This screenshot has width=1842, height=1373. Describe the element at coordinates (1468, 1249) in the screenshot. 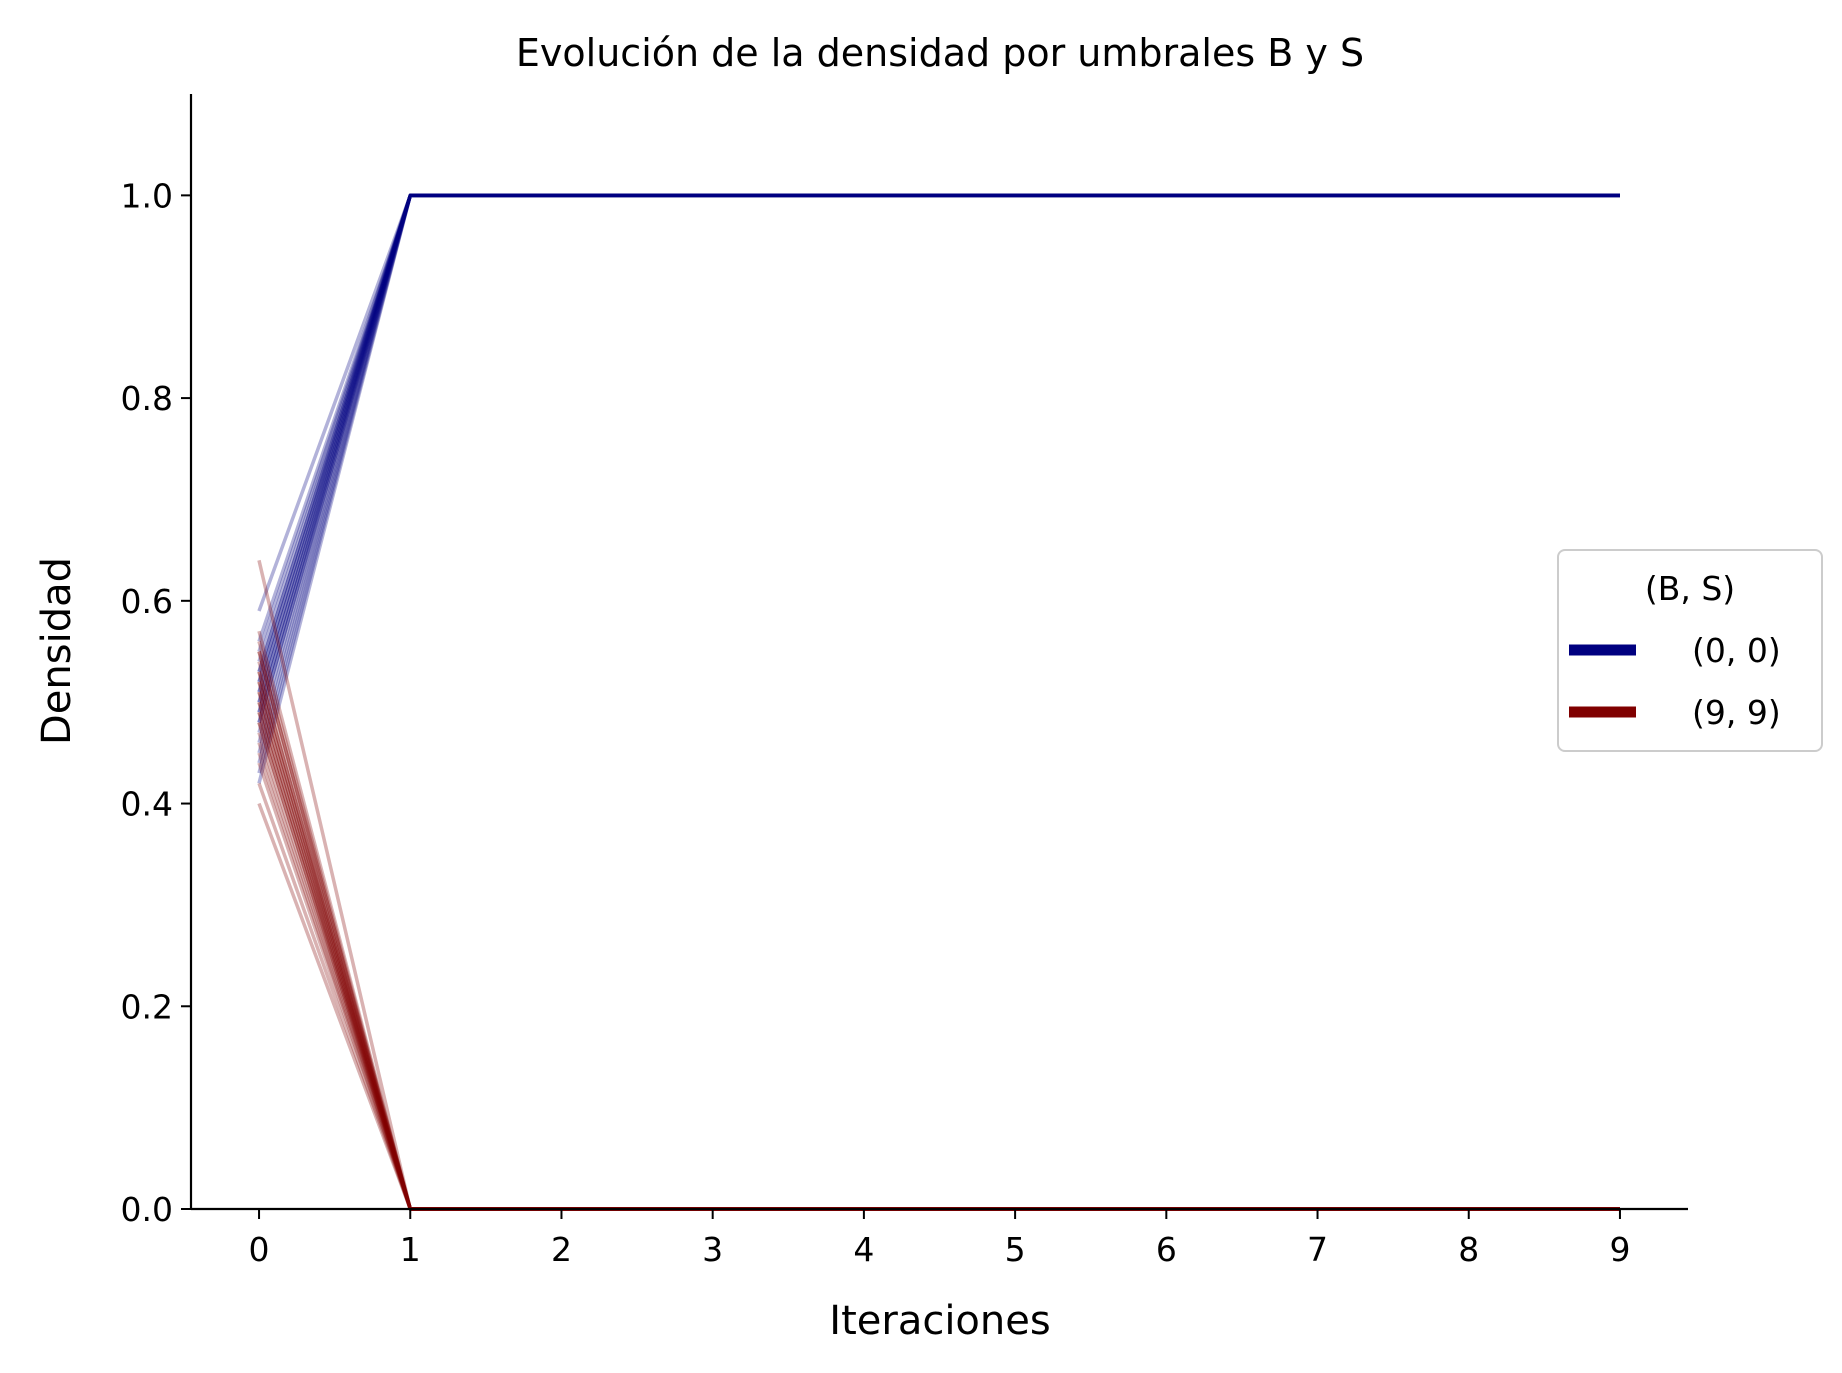

I see `x-tick-label: 8` at that location.